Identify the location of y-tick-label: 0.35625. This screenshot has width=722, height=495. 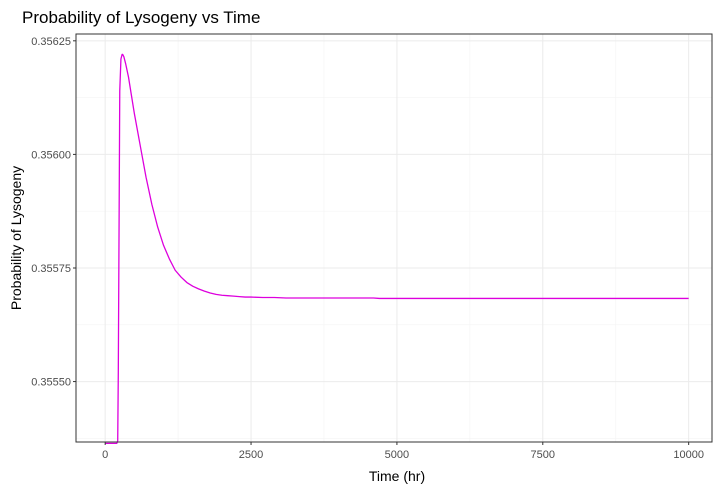
(51, 42).